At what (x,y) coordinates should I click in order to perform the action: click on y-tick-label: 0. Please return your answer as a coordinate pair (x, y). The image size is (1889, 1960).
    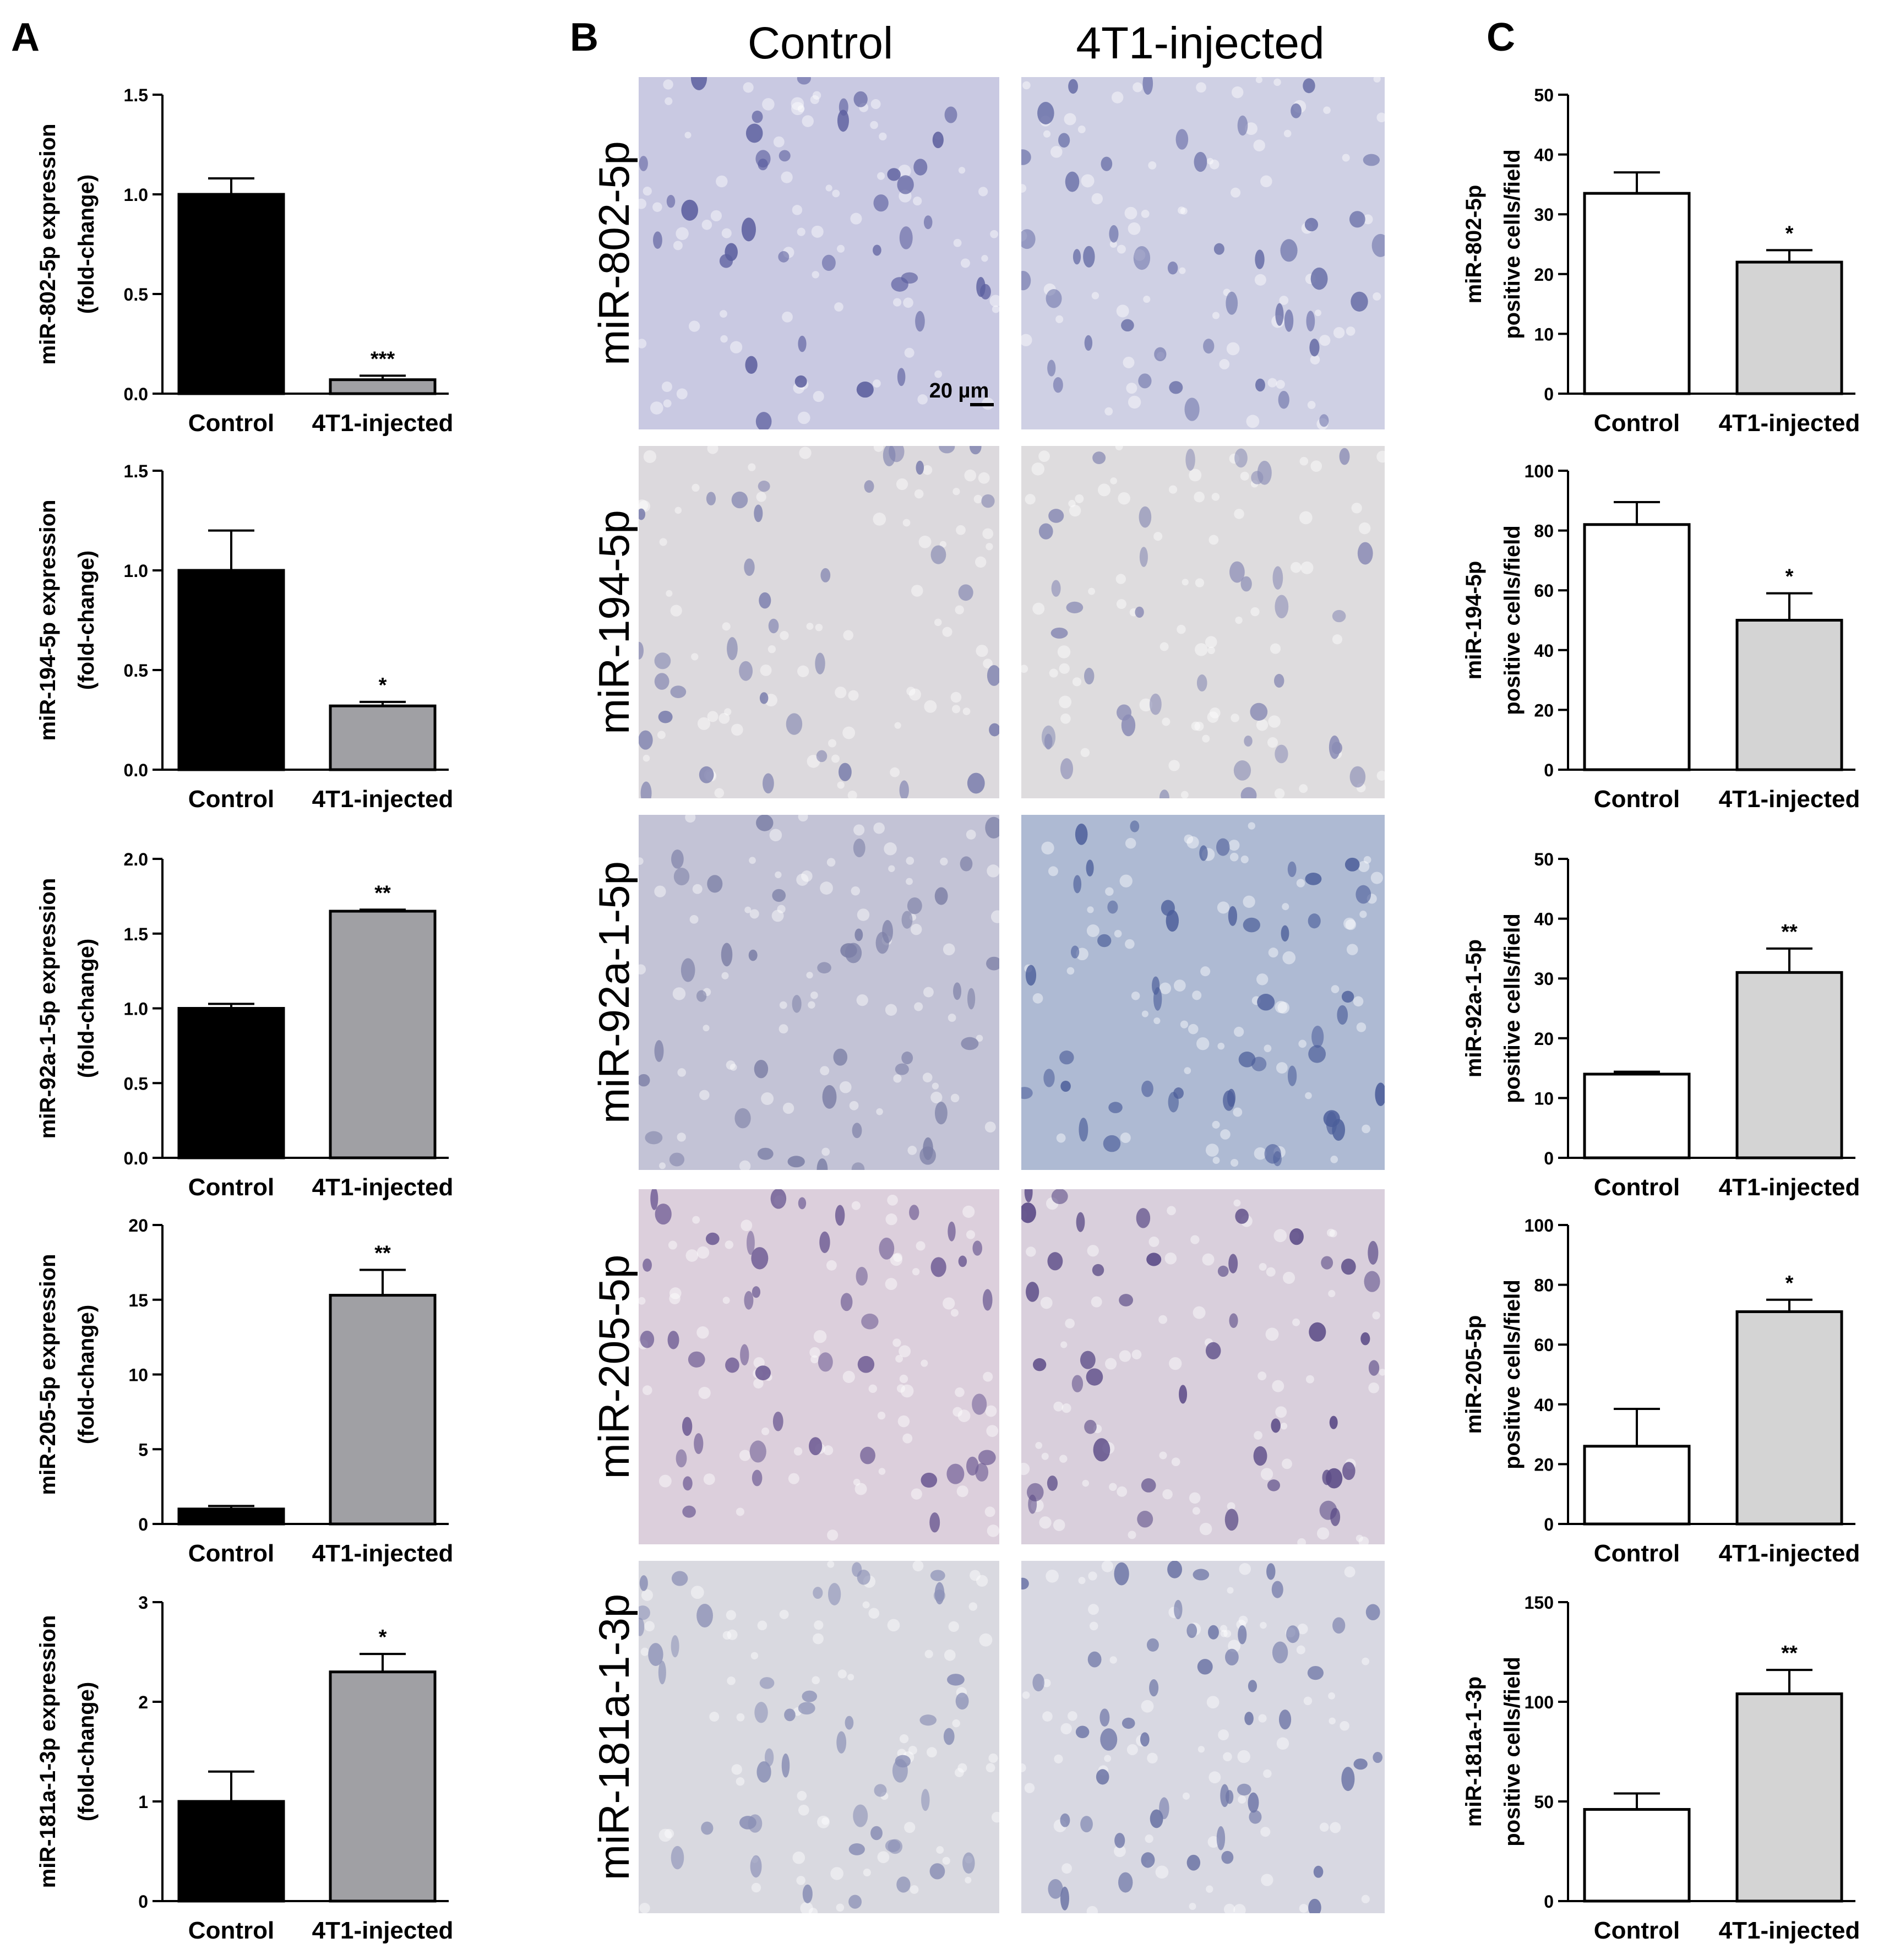
    Looking at the image, I should click on (1549, 770).